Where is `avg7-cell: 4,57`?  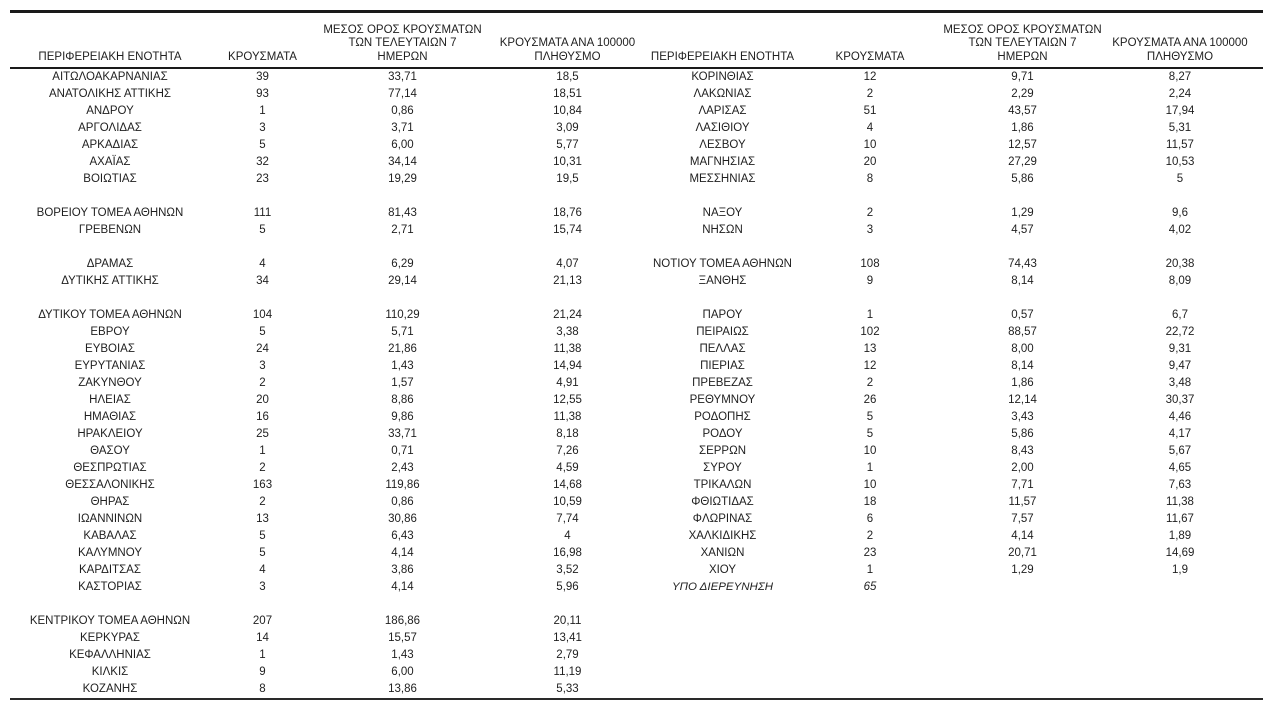
avg7-cell: 4,57 is located at coordinates (1022, 230).